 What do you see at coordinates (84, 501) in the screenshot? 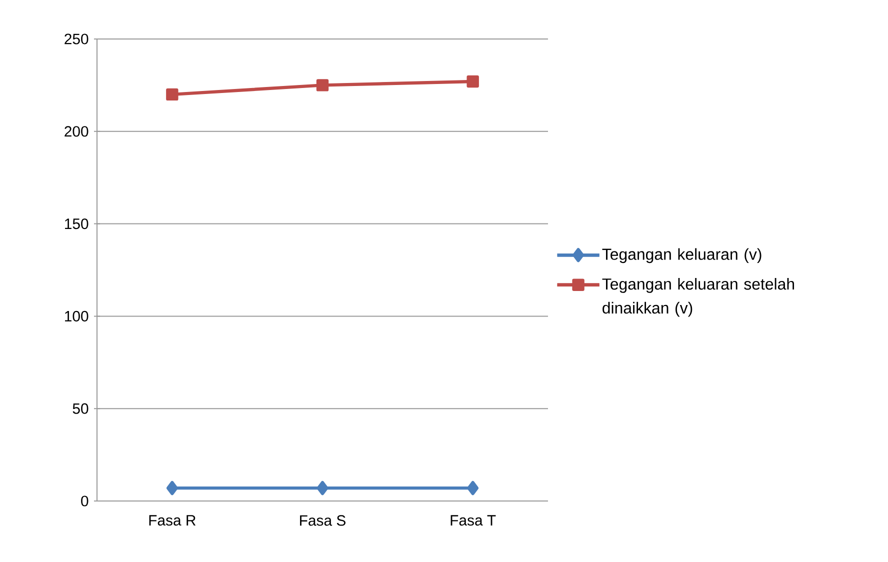
I see `y-tick-label: 0` at bounding box center [84, 501].